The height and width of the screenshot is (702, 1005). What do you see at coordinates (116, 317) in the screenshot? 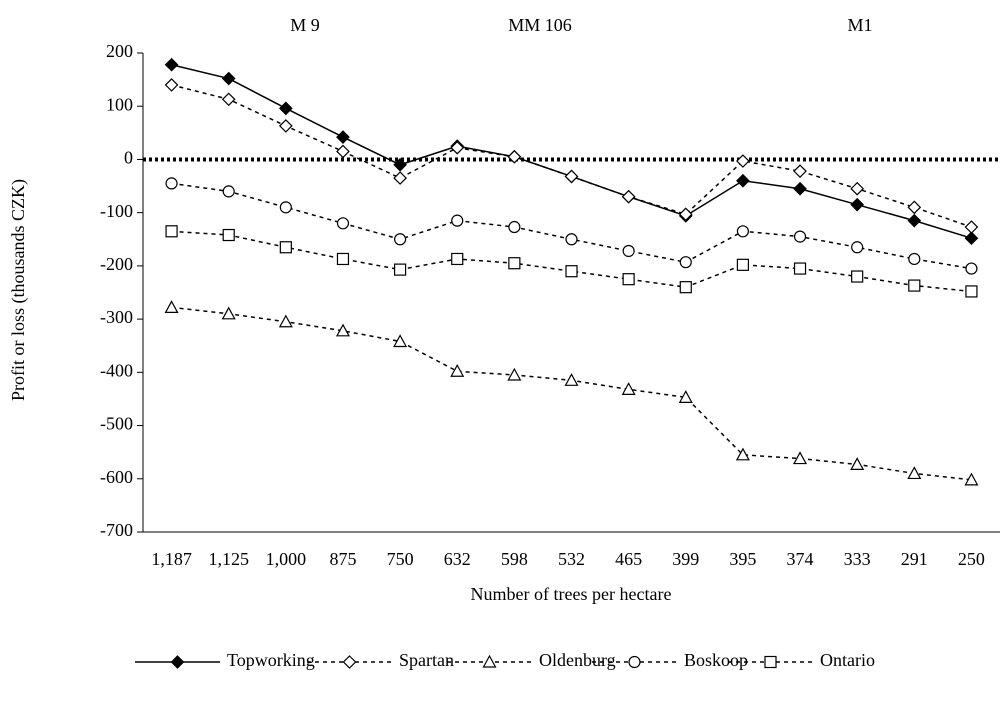
I see `y-tick-label: -300` at bounding box center [116, 317].